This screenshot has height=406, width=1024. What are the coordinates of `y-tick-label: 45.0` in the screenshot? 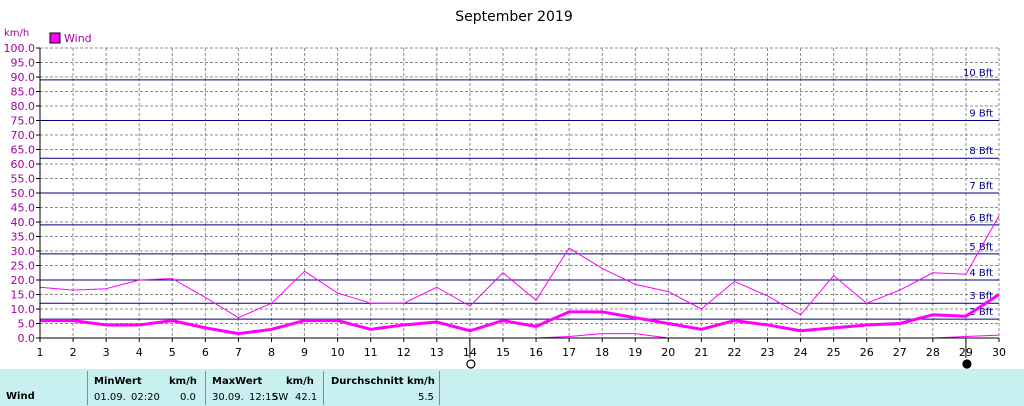 It's located at (23, 208).